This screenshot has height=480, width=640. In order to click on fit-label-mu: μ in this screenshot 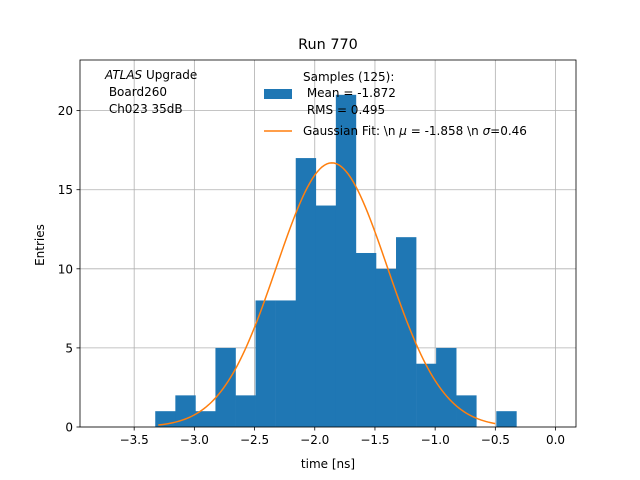, I will do `click(402, 131)`.